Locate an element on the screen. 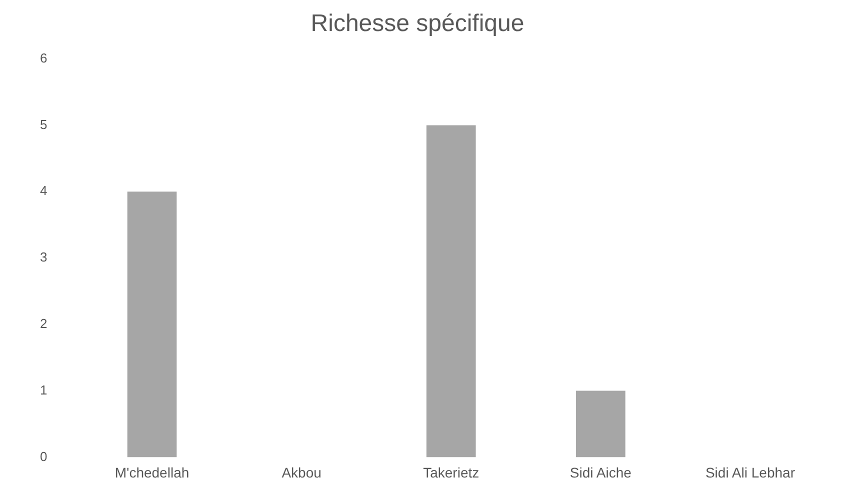 The width and height of the screenshot is (865, 500). y-tick-label: 1 is located at coordinates (44, 390).